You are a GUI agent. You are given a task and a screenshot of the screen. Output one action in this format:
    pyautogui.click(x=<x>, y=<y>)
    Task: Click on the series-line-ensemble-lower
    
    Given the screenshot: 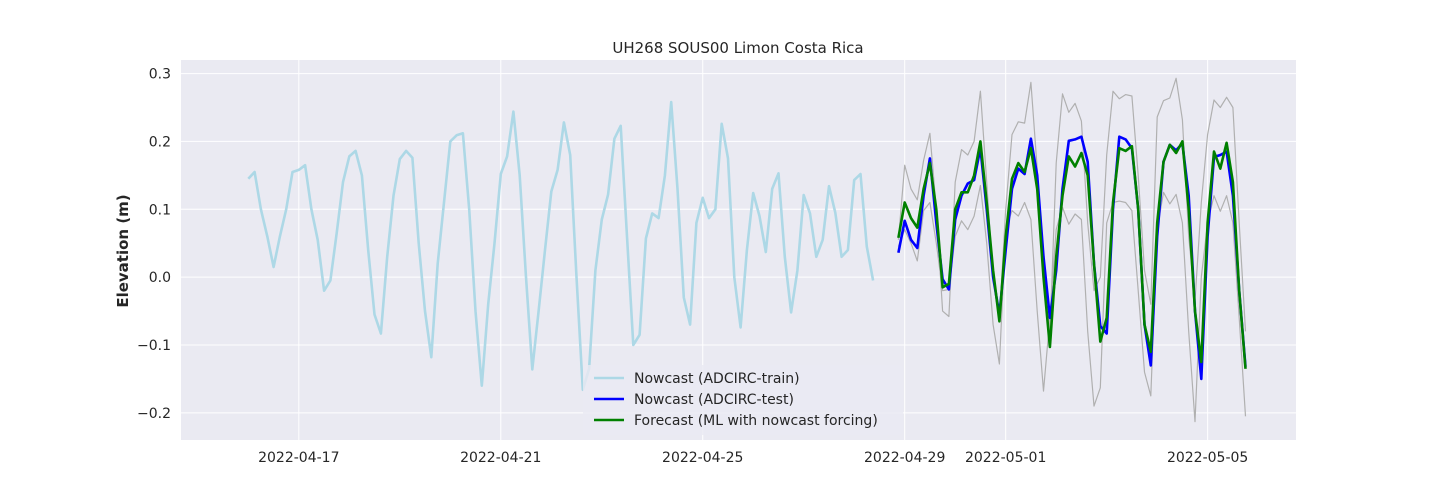 What is the action you would take?
    pyautogui.click(x=1072, y=303)
    